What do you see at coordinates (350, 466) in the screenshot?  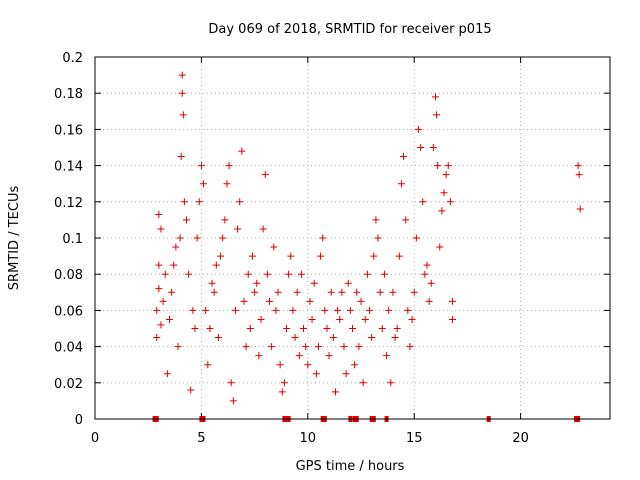 I see `x-axis-label: GPS time / hours` at bounding box center [350, 466].